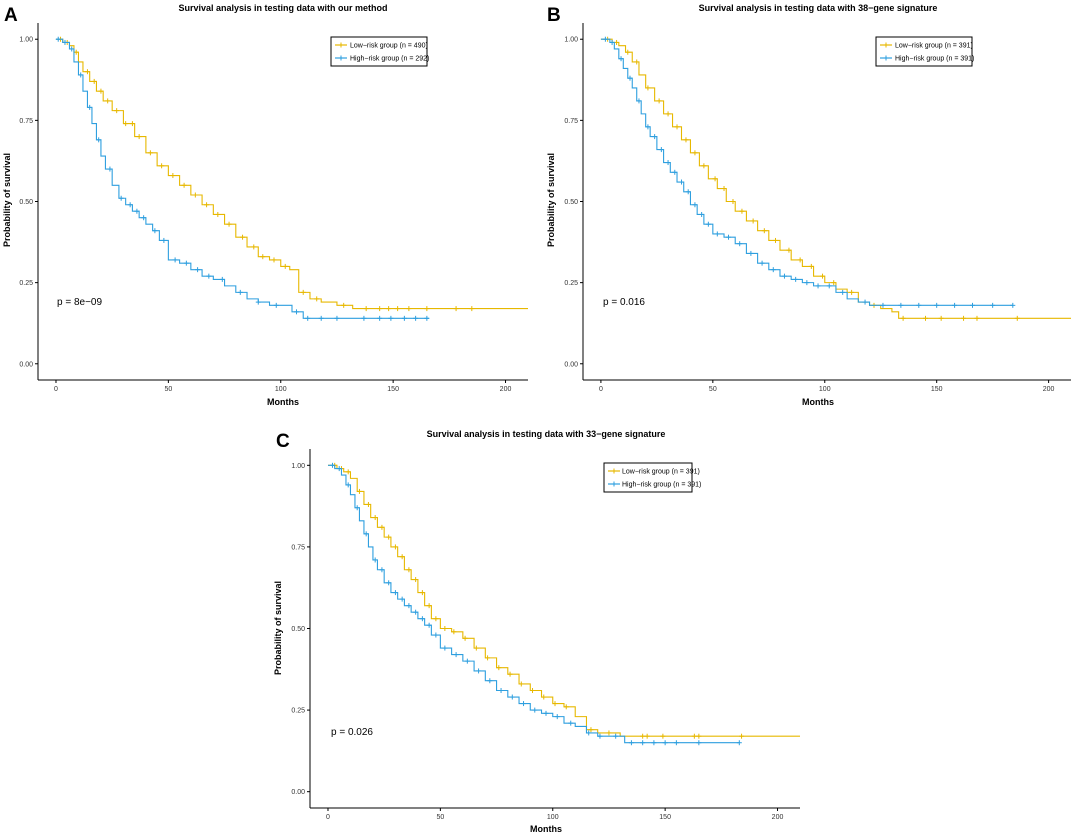  What do you see at coordinates (328, 817) in the screenshot?
I see `x-tick-label-c: 0` at bounding box center [328, 817].